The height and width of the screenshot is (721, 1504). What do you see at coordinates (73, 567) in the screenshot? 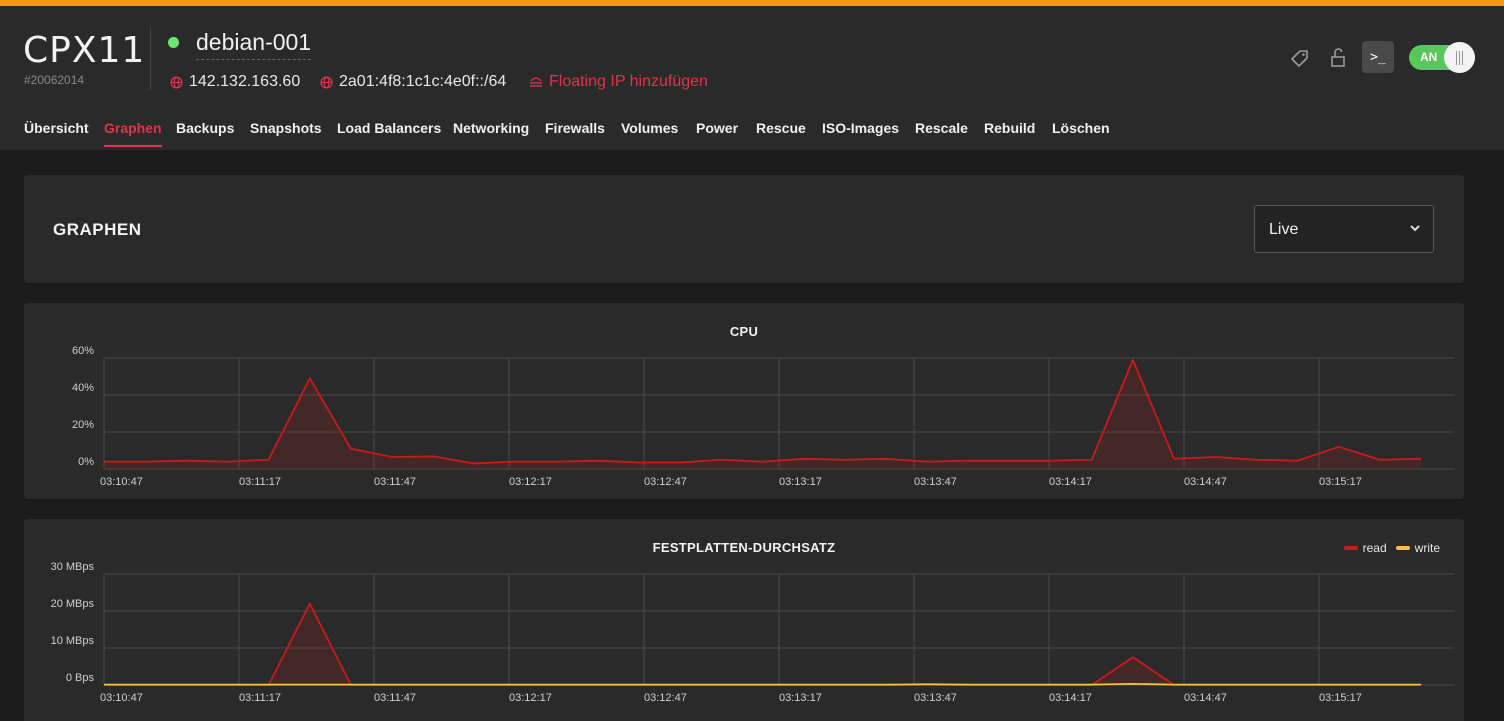
I see `y-tick-label: 30 MBps` at bounding box center [73, 567].